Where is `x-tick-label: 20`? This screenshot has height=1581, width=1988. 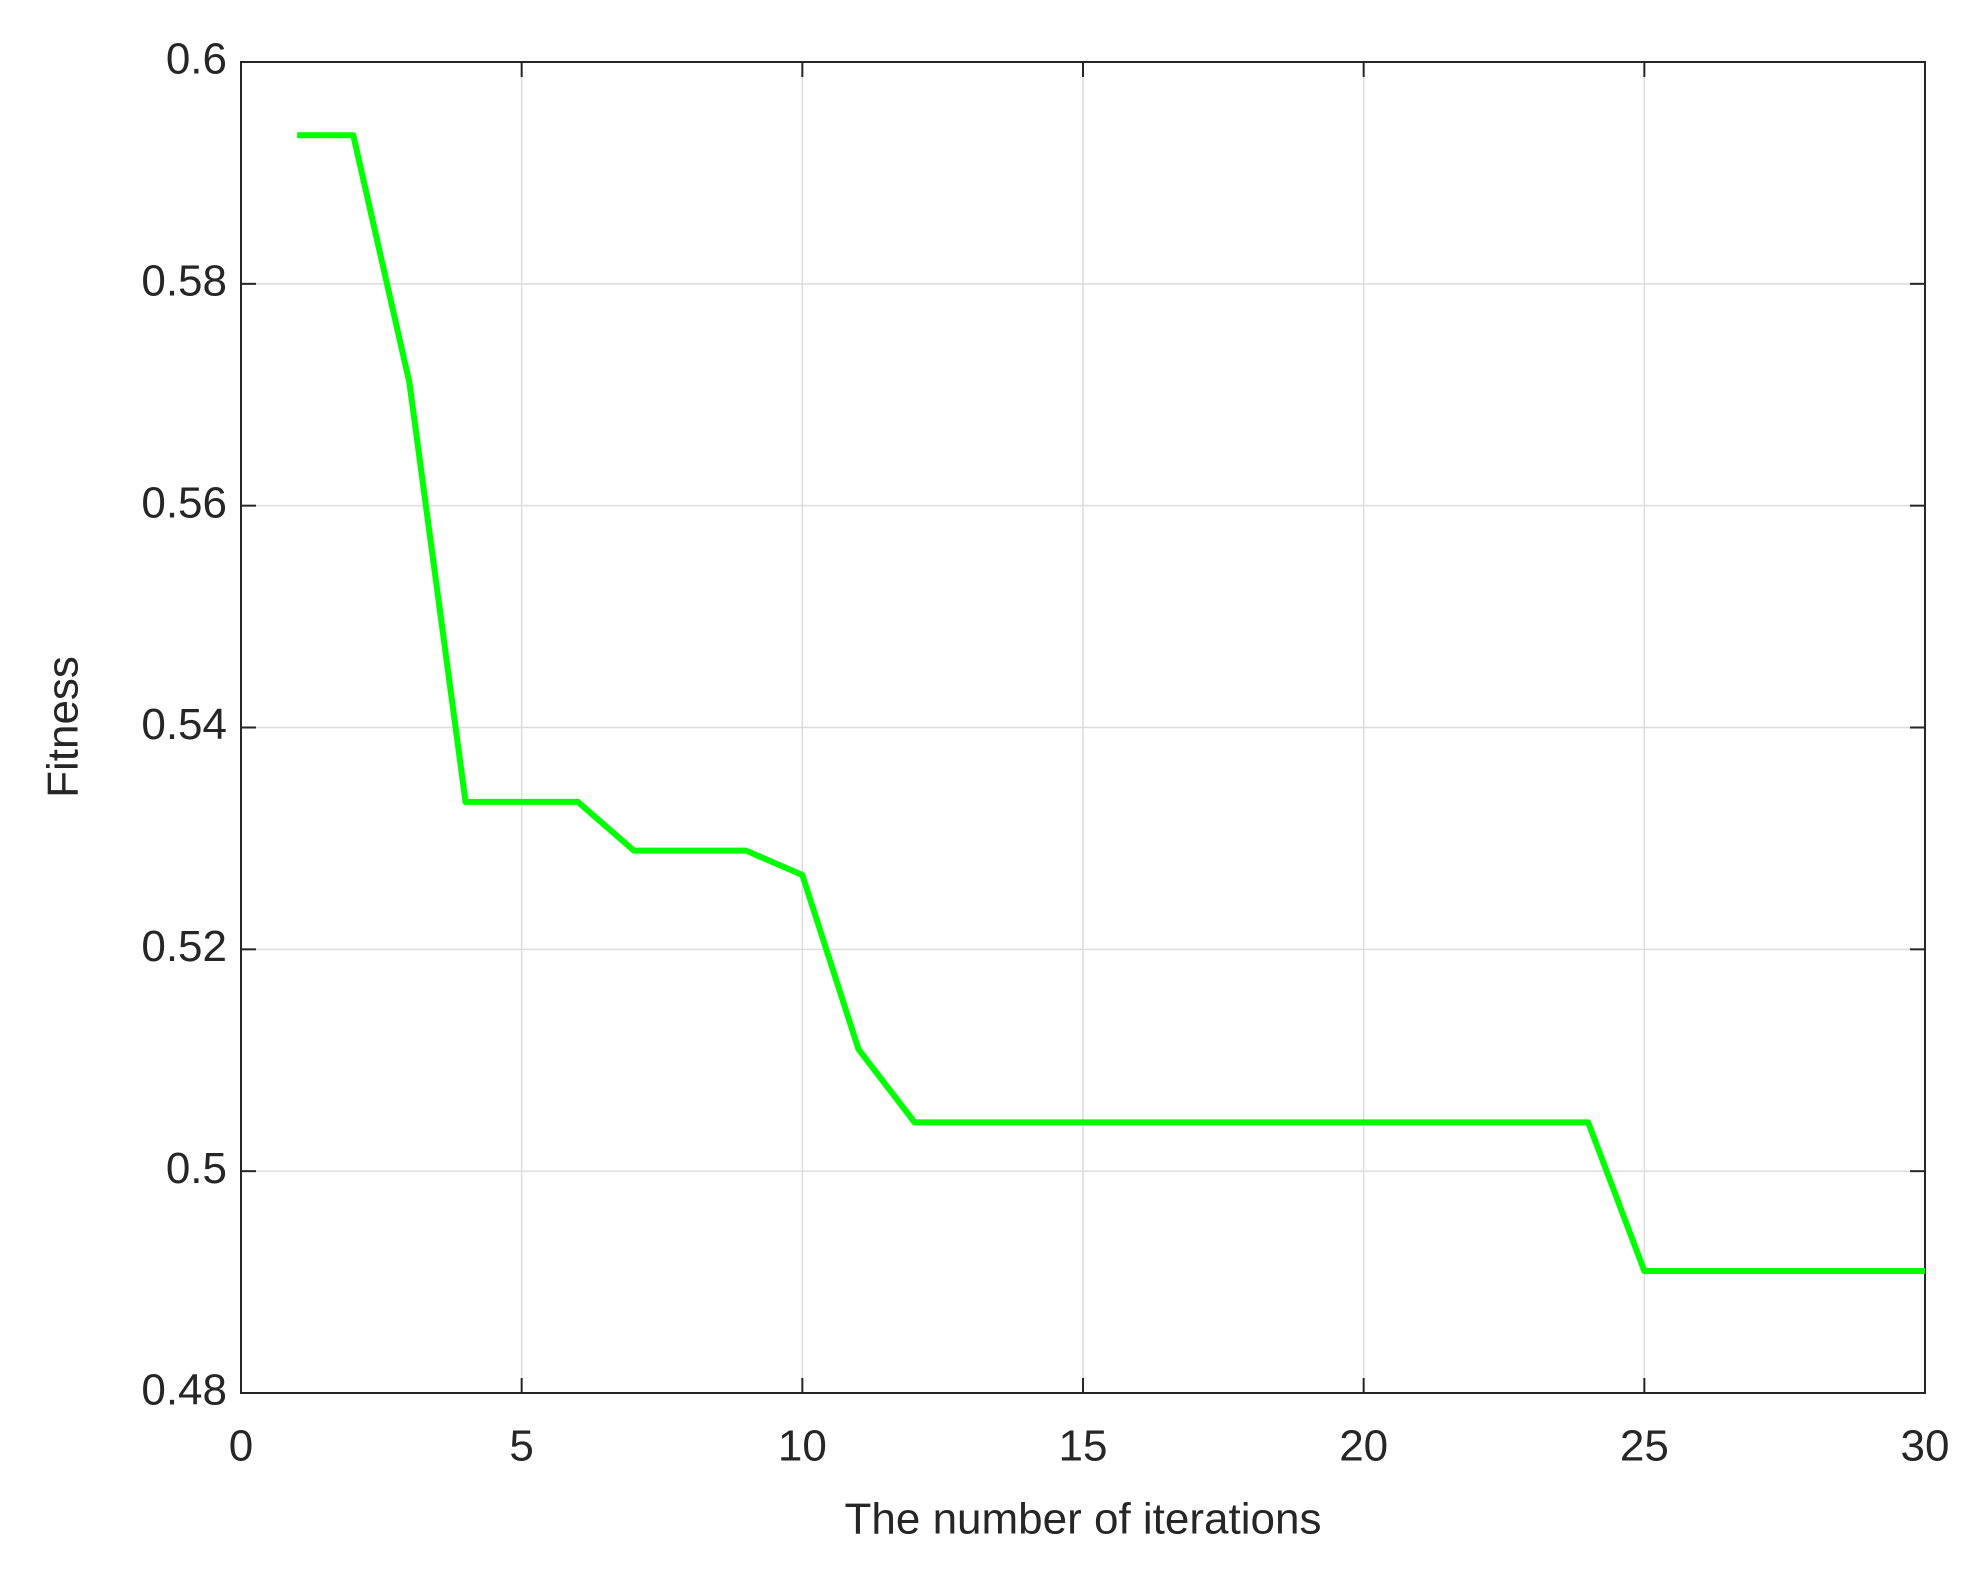 x-tick-label: 20 is located at coordinates (1363, 1446).